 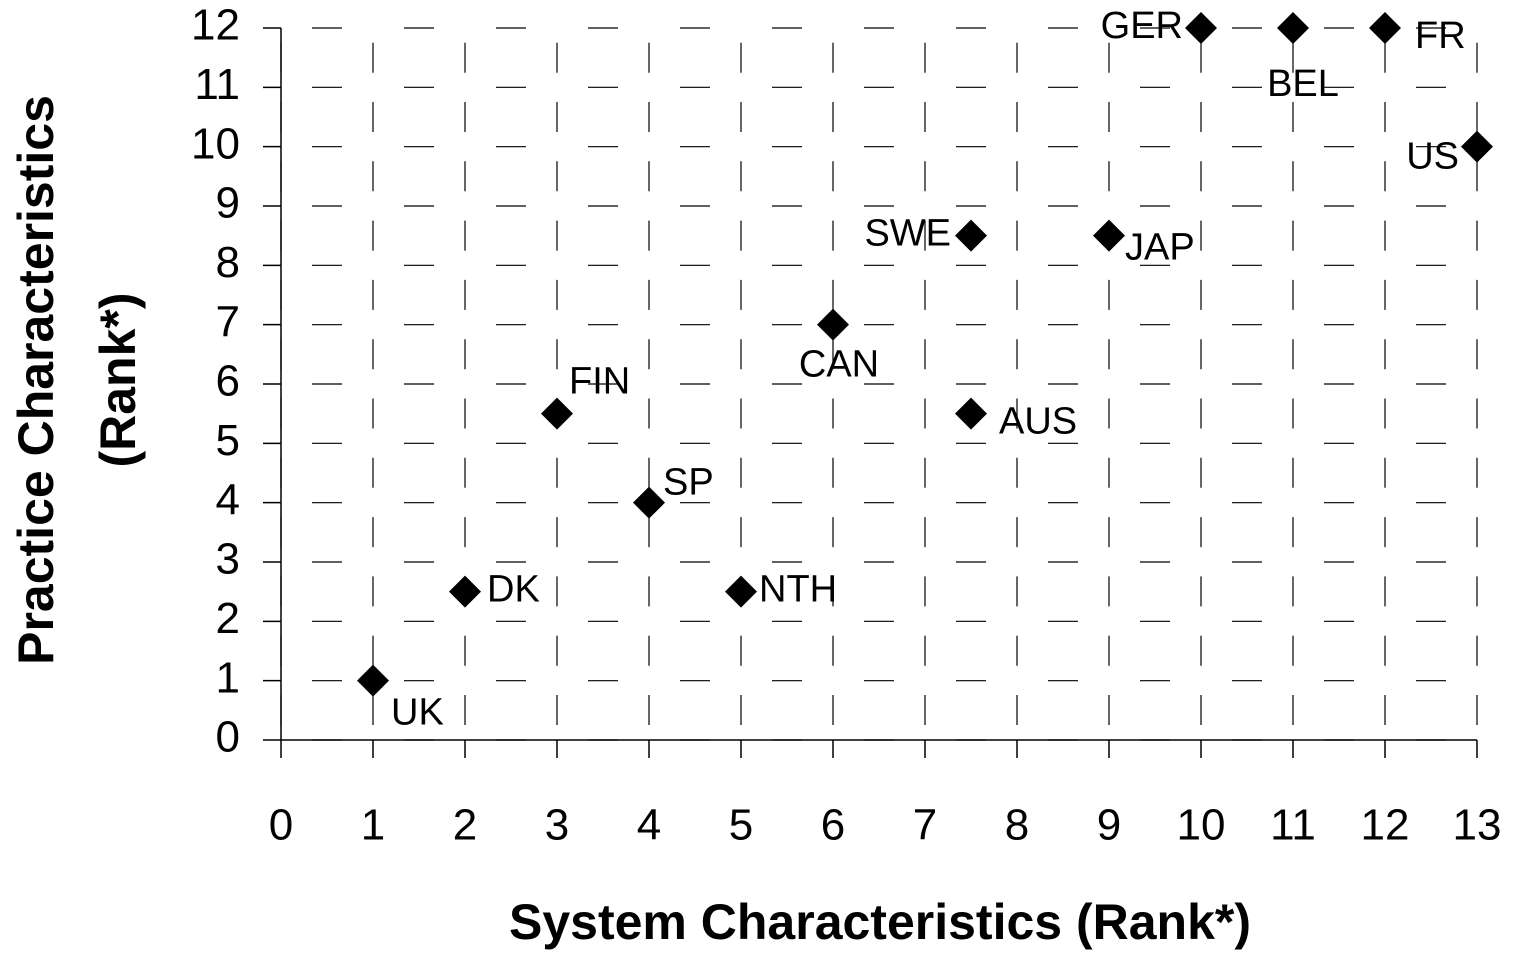 I want to click on y-tick-label: 1, so click(x=228, y=677).